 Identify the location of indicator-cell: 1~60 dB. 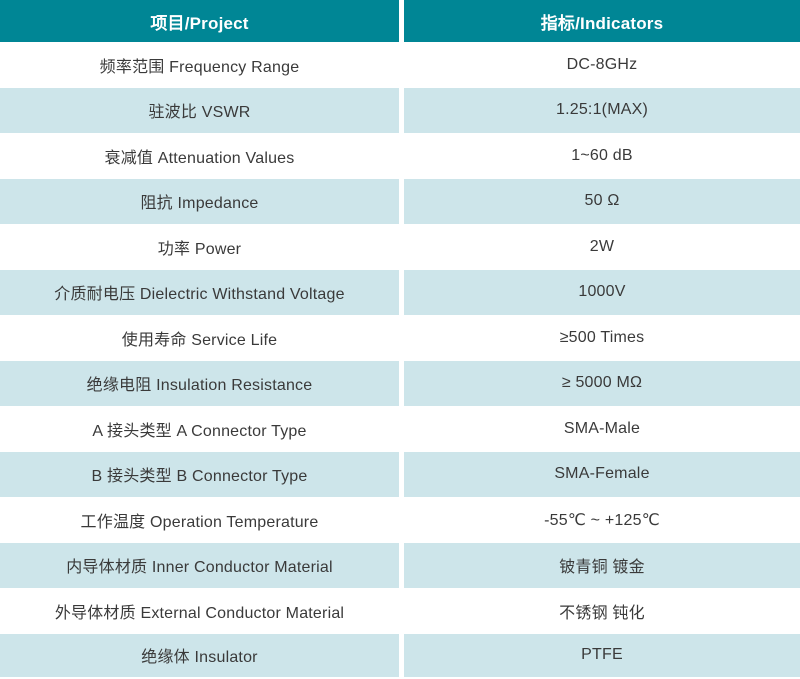
(602, 156).